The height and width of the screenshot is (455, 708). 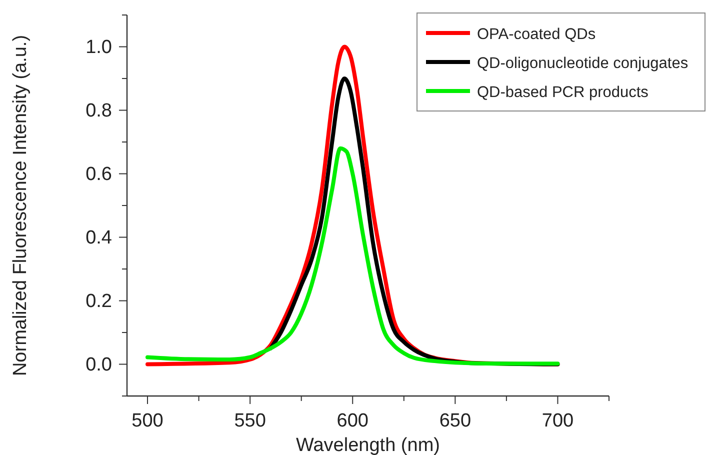 I want to click on x-axis-title: Wavelength (nm), so click(x=368, y=445).